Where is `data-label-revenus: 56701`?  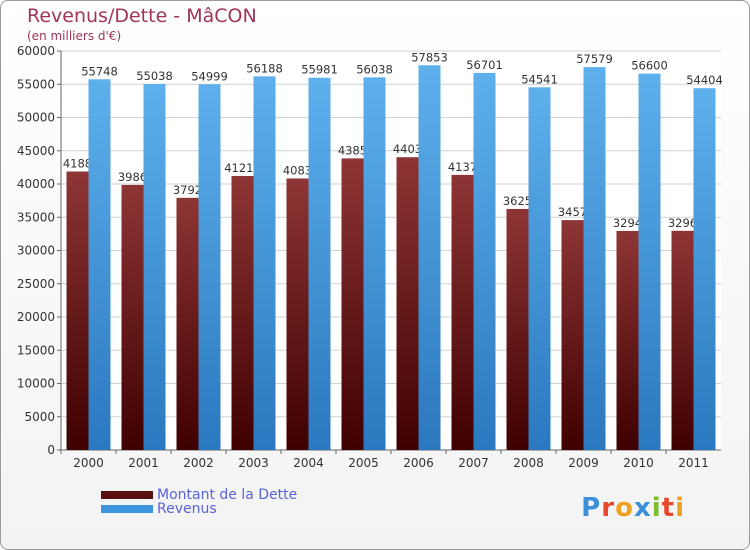
data-label-revenus: 56701 is located at coordinates (484, 65).